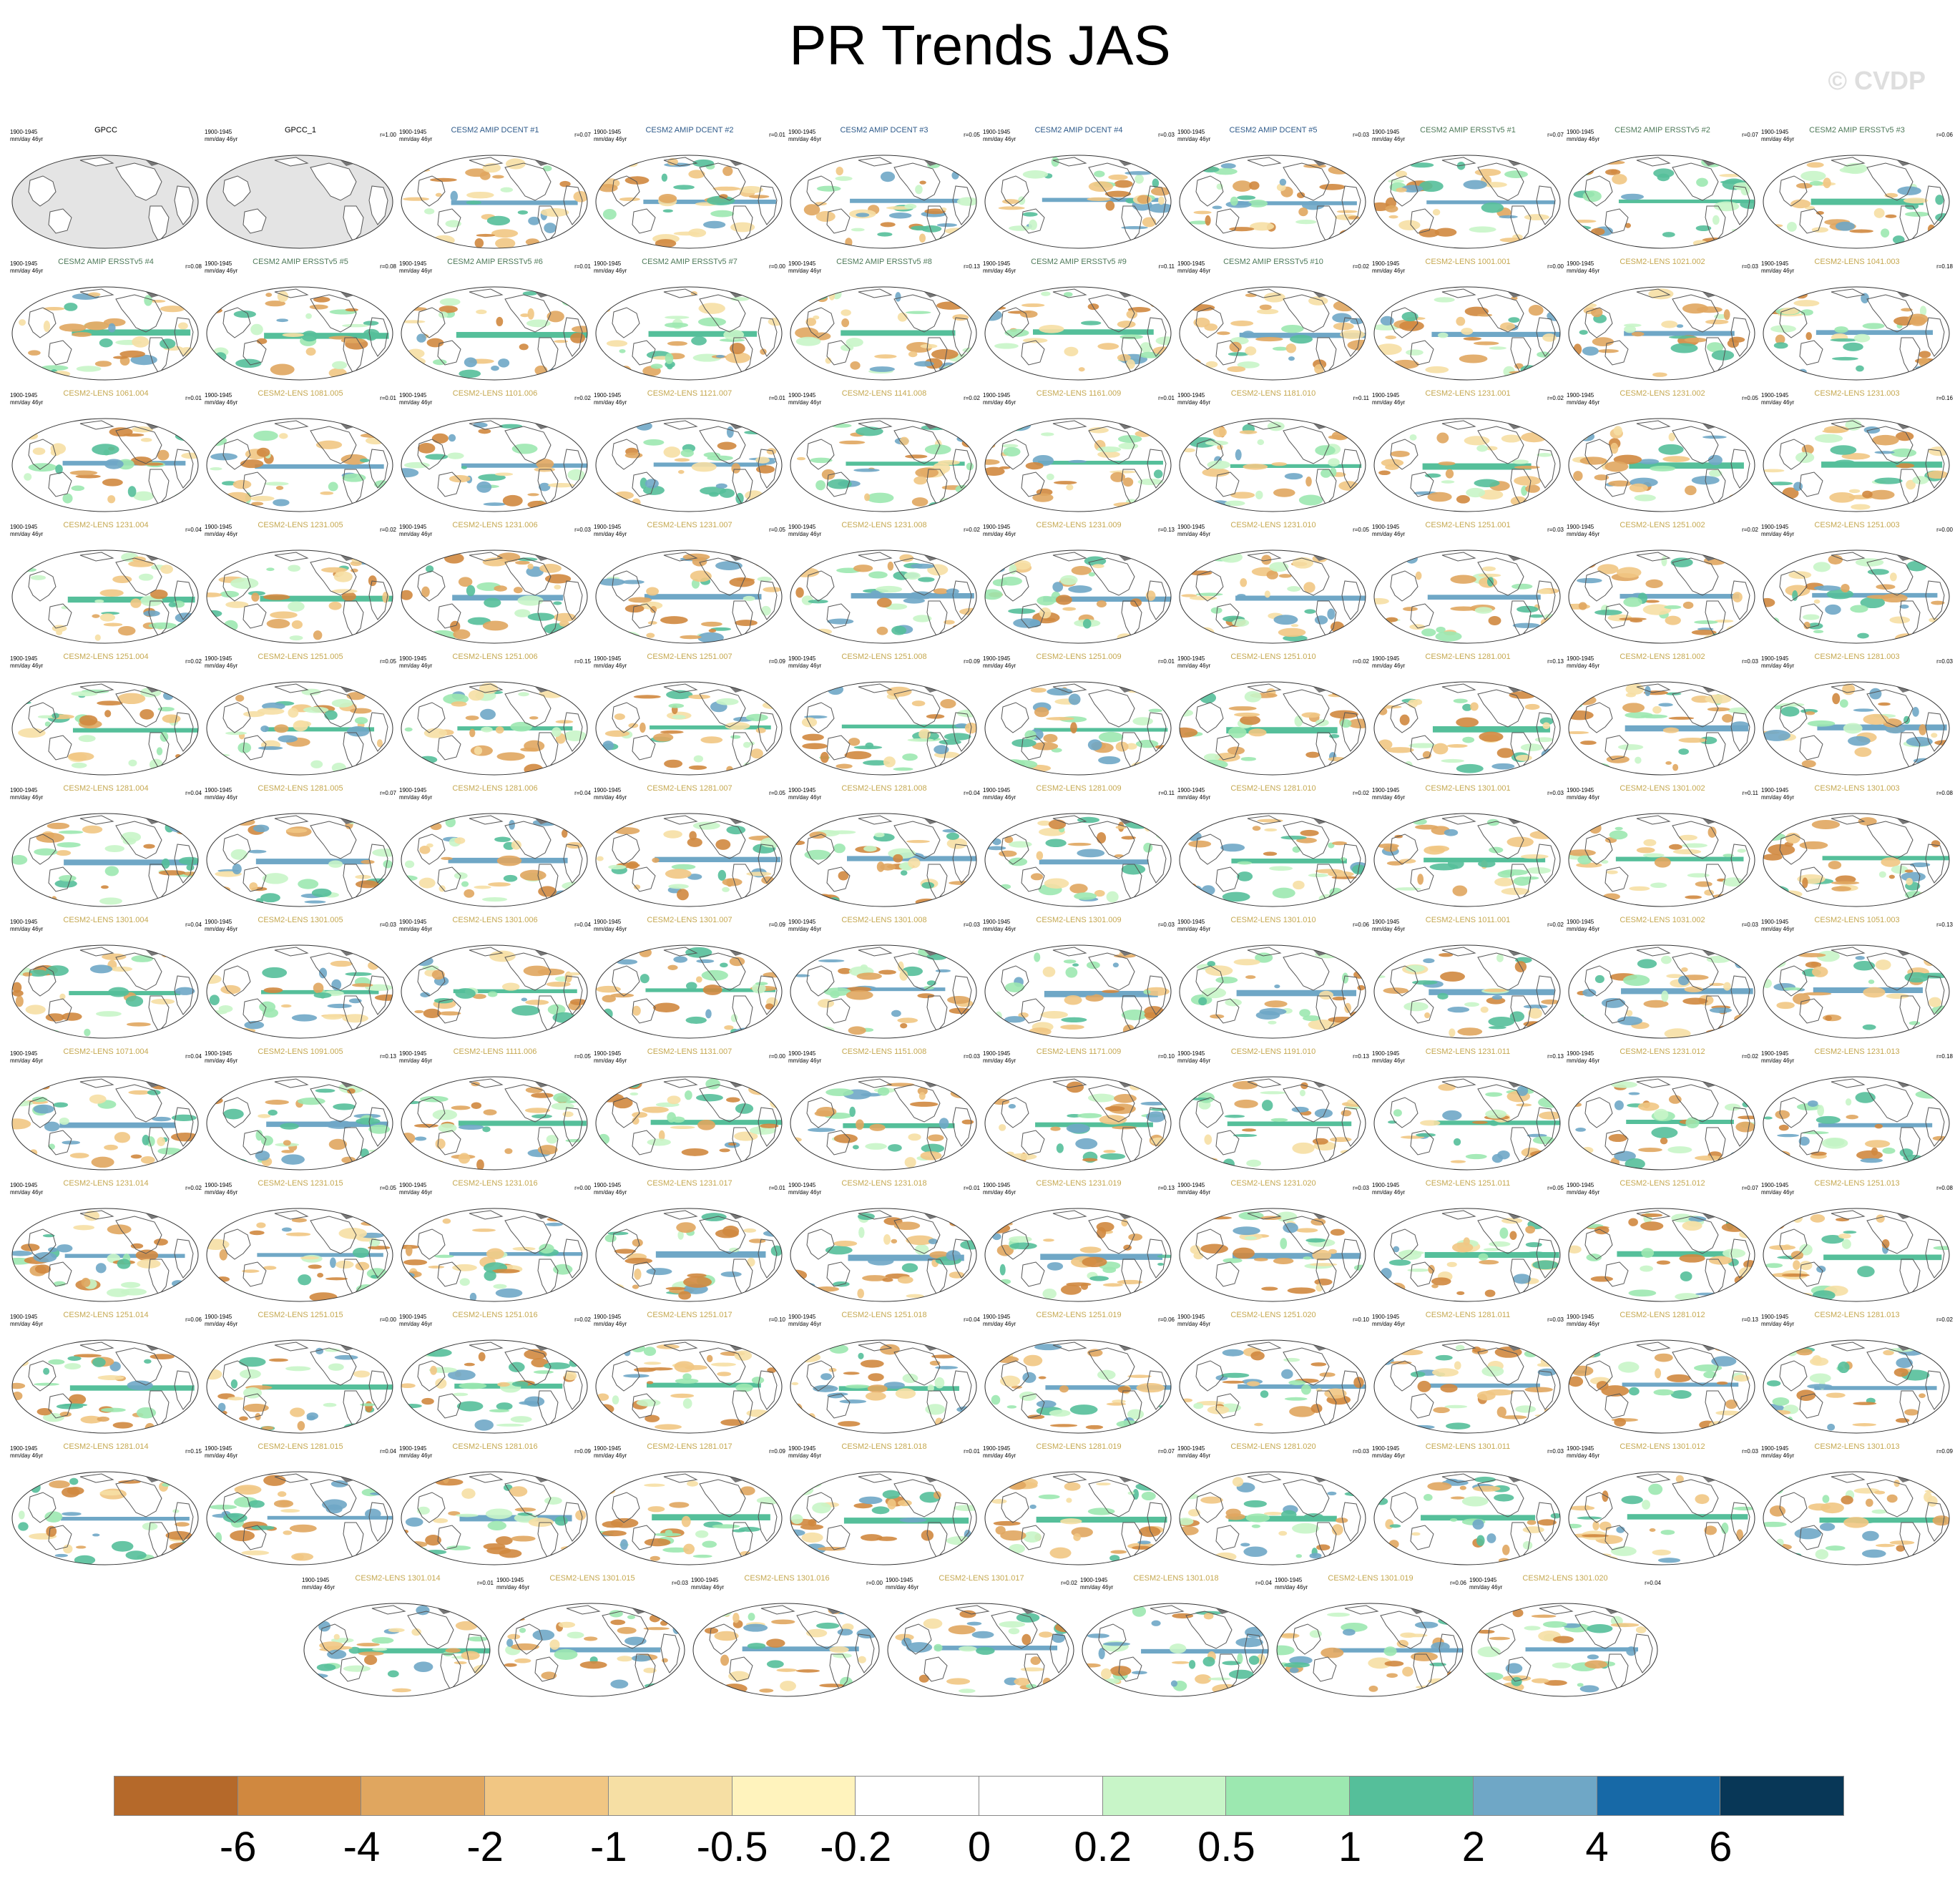 This screenshot has width=1960, height=1886. I want to click on panel-correlation: r=0.03, so click(1361, 1188).